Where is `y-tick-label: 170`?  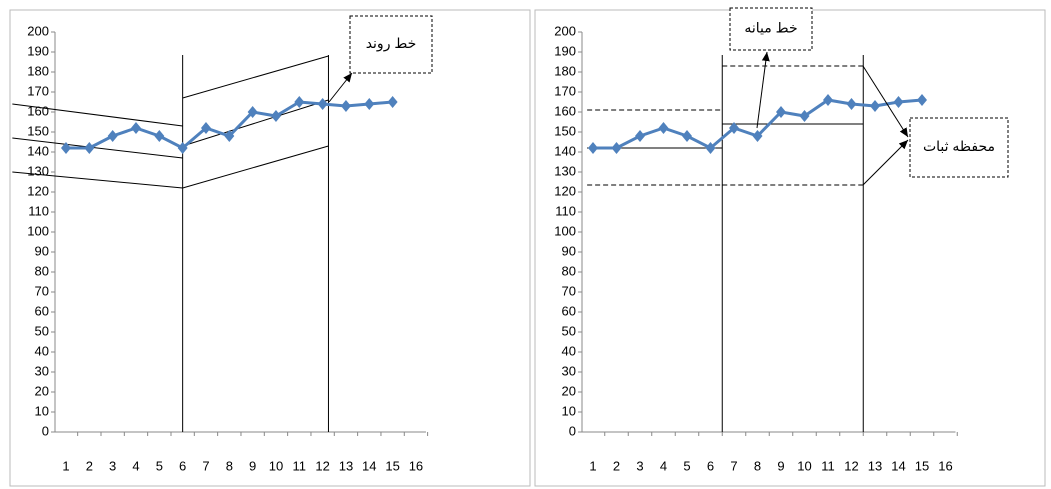 y-tick-label: 170 is located at coordinates (38, 90).